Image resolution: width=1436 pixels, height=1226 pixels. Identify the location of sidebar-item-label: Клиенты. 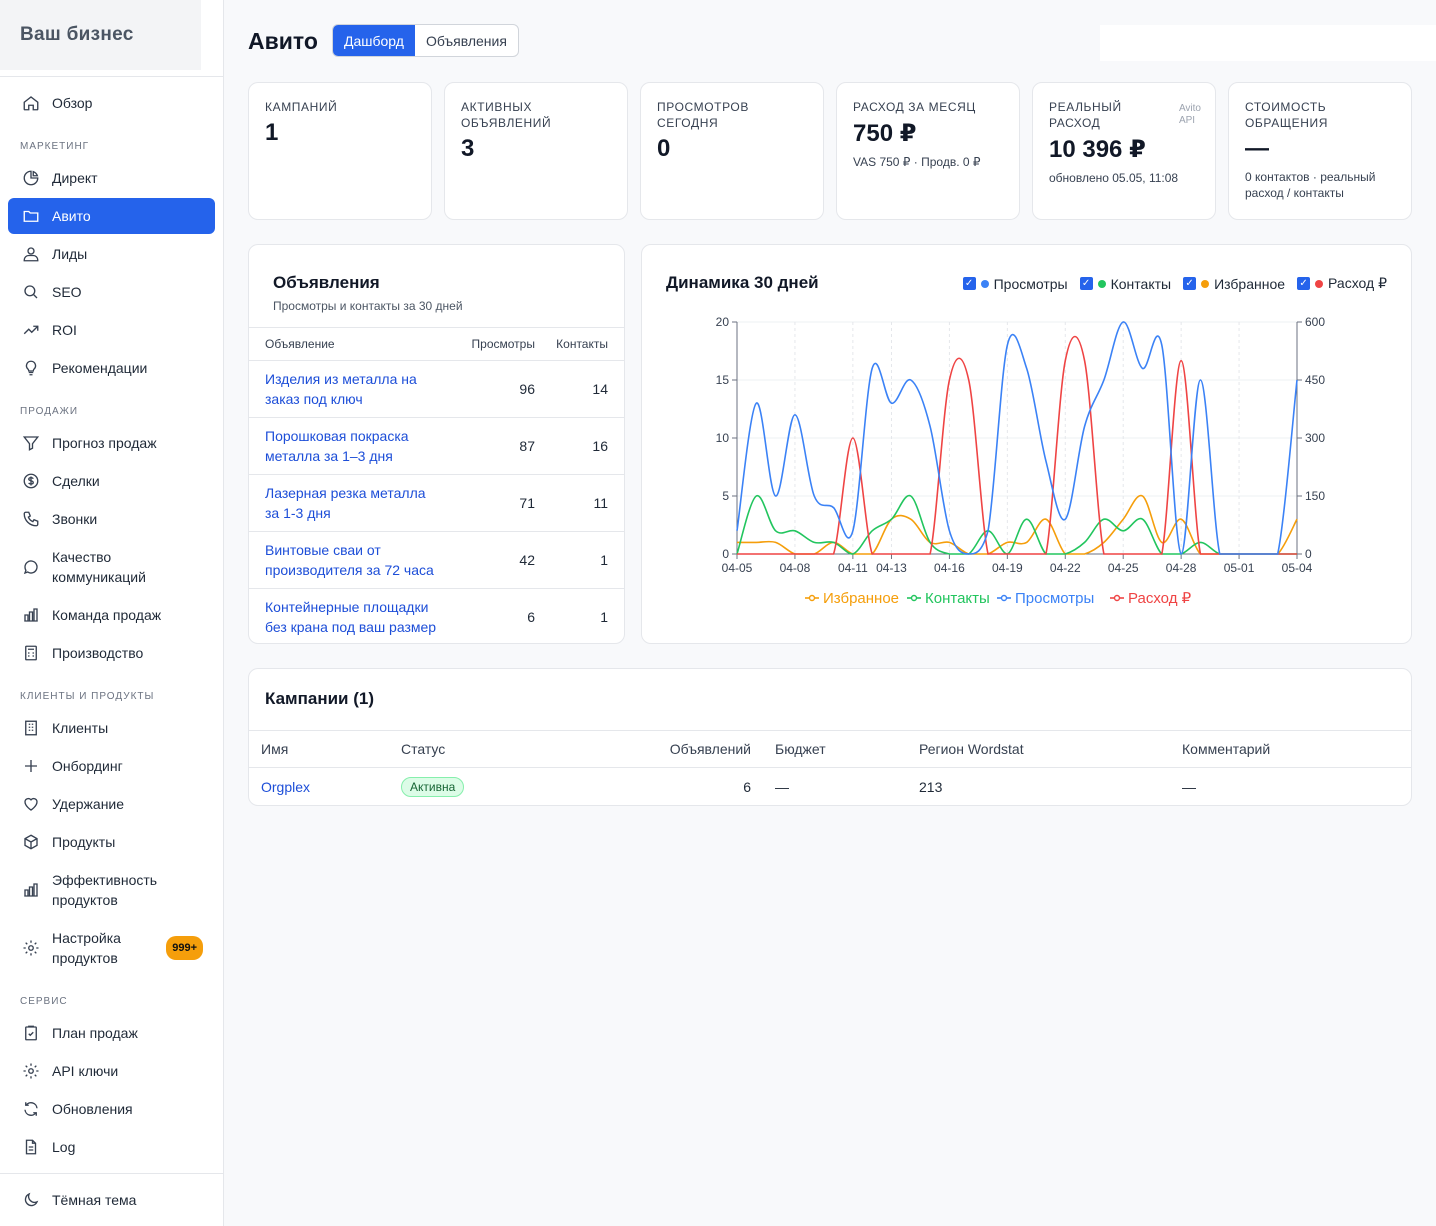
(80, 728).